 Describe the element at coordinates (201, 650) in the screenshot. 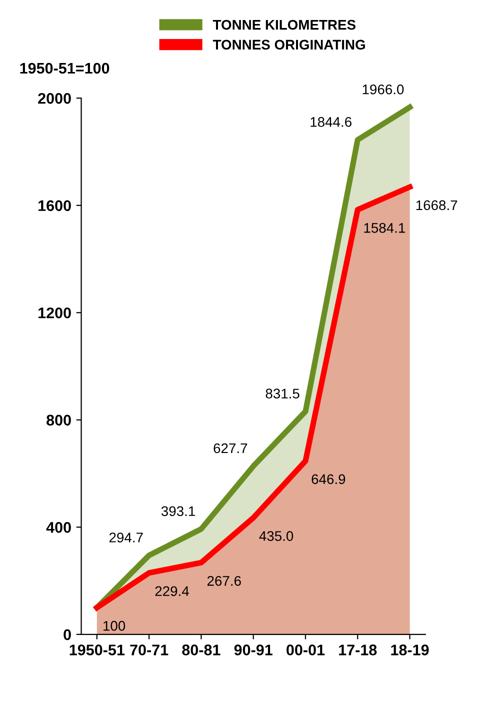

I see `x-tick-label: 80-81` at that location.